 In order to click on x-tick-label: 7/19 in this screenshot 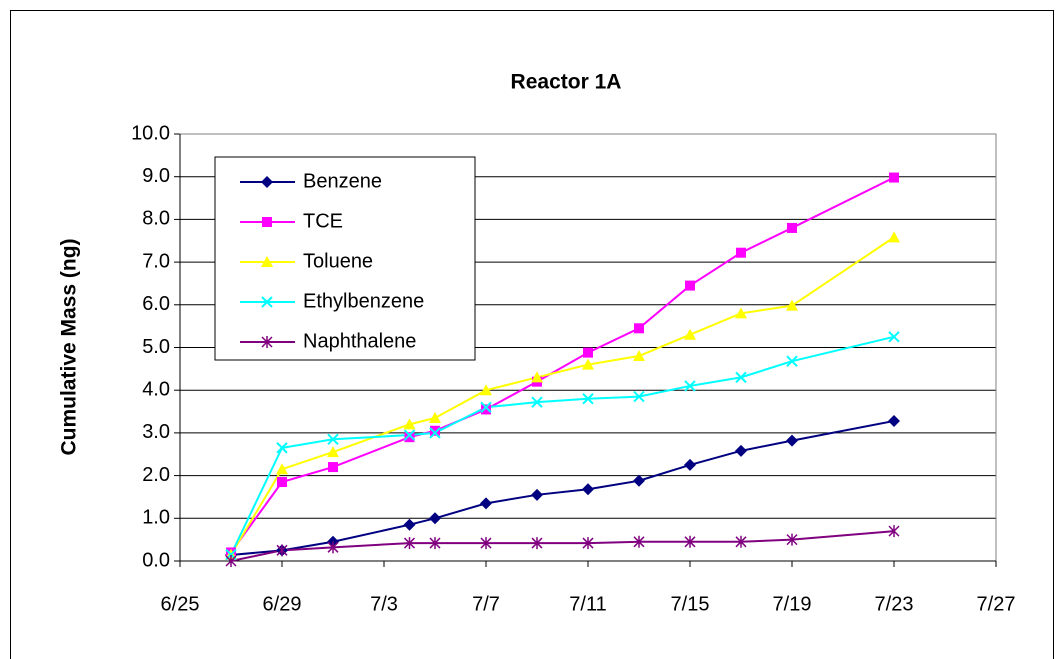, I will do `click(792, 604)`.